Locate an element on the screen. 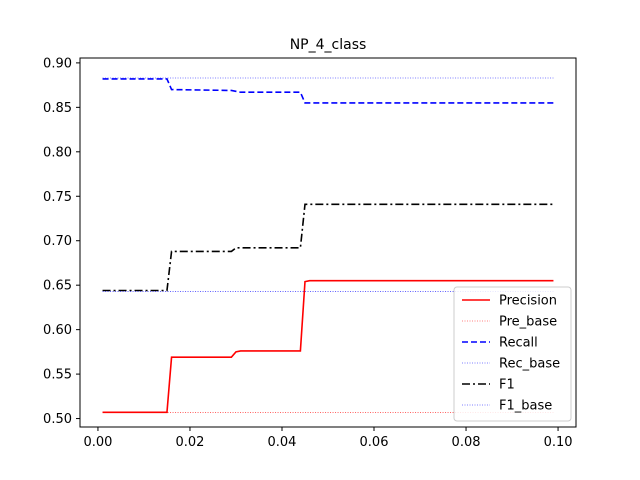 The width and height of the screenshot is (640, 480). x-tick-label: 0.06 is located at coordinates (374, 442).